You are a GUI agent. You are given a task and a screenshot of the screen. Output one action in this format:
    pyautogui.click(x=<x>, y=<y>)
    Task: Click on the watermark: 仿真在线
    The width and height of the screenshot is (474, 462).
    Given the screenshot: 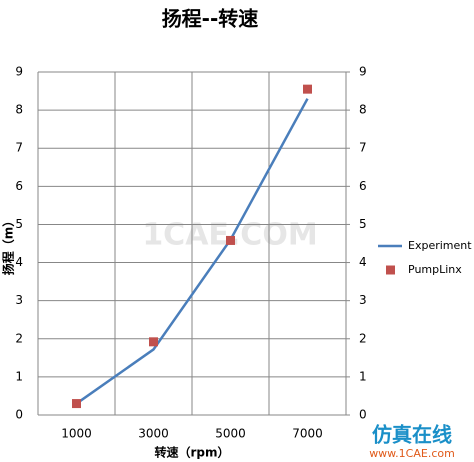 What is the action you would take?
    pyautogui.click(x=412, y=435)
    